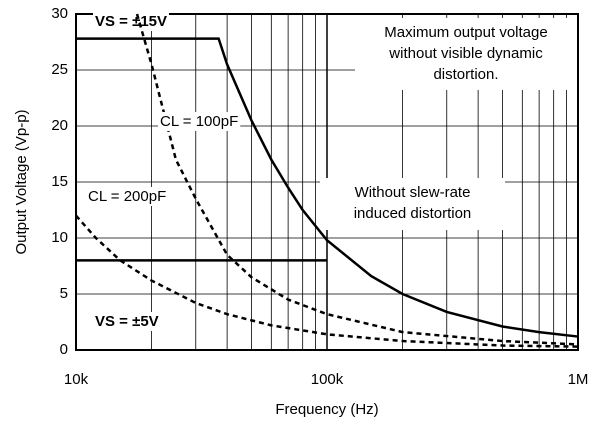  I want to click on x-tick-label: 10k, so click(76, 379).